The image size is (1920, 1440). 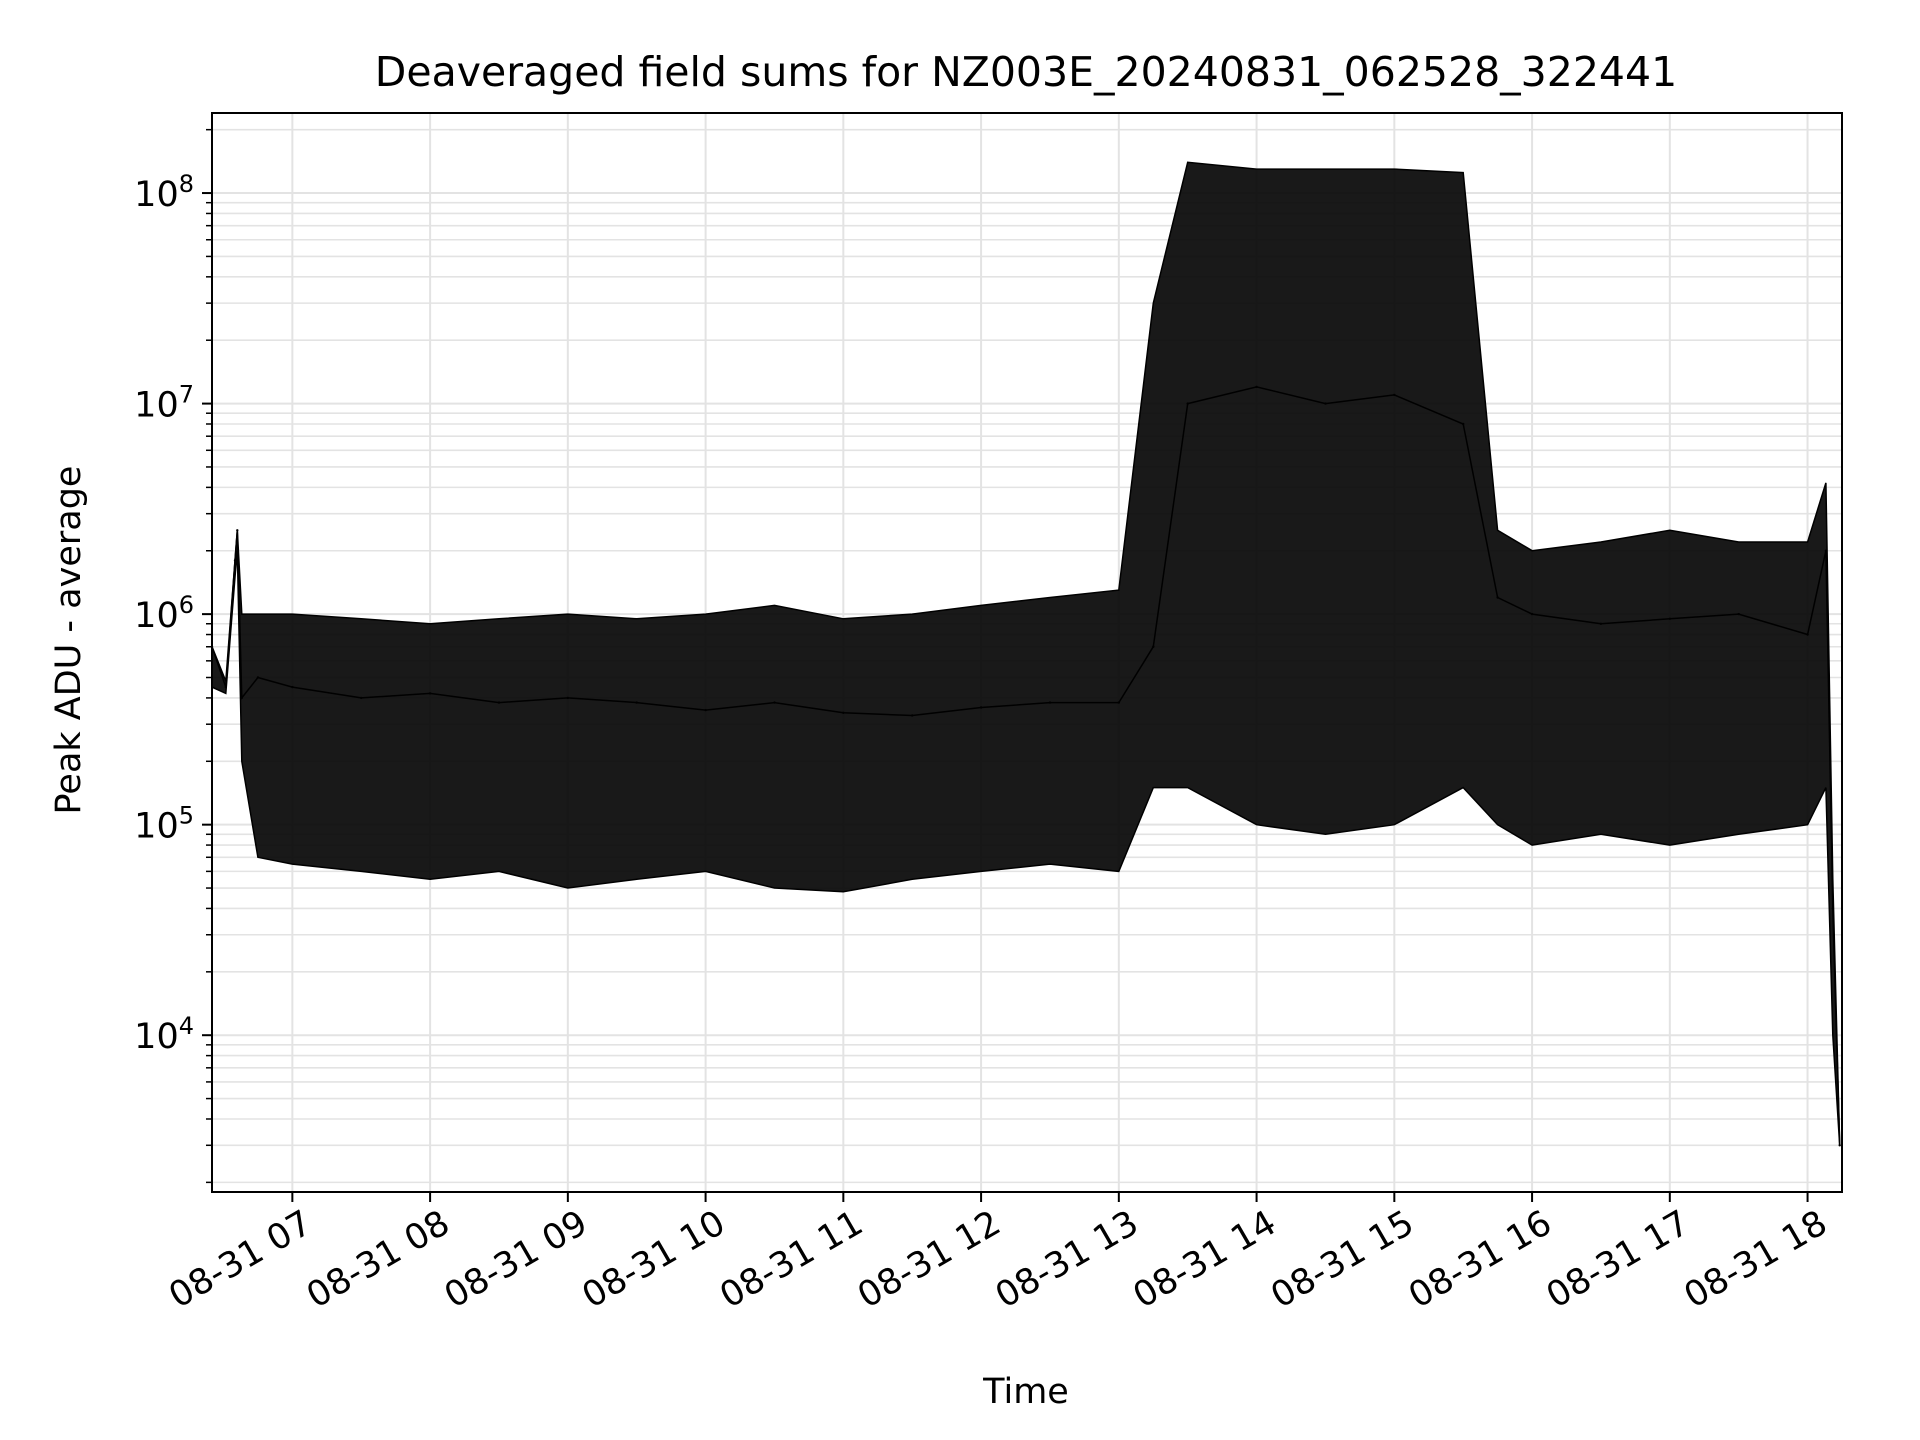 I want to click on x-tick-label: 08-31 14, so click(x=1205, y=1259).